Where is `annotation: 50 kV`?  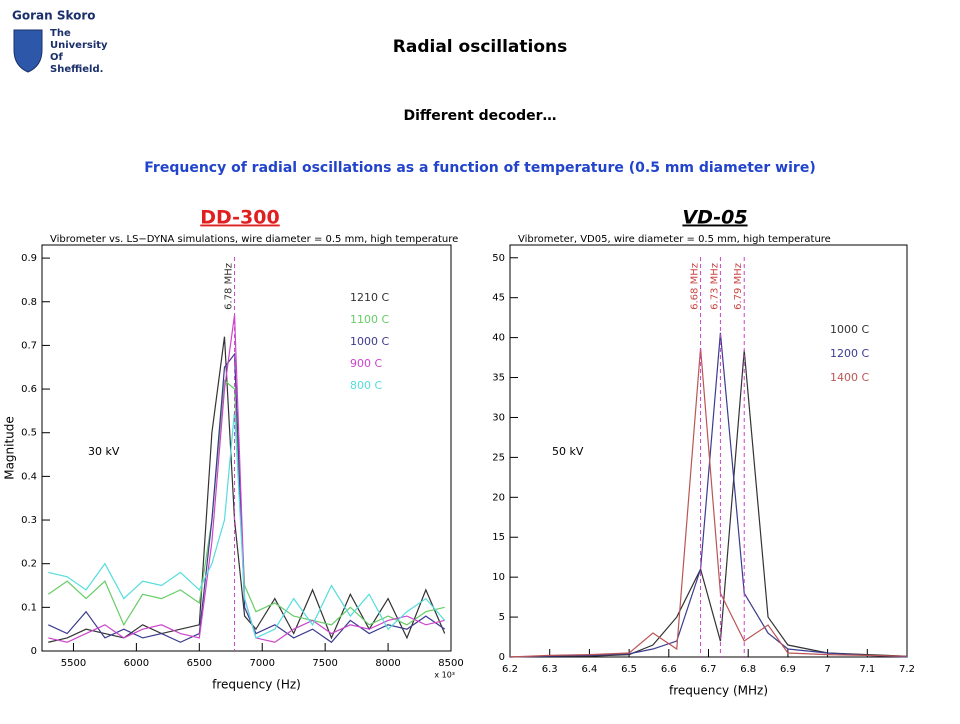
annotation: 50 kV is located at coordinates (568, 451).